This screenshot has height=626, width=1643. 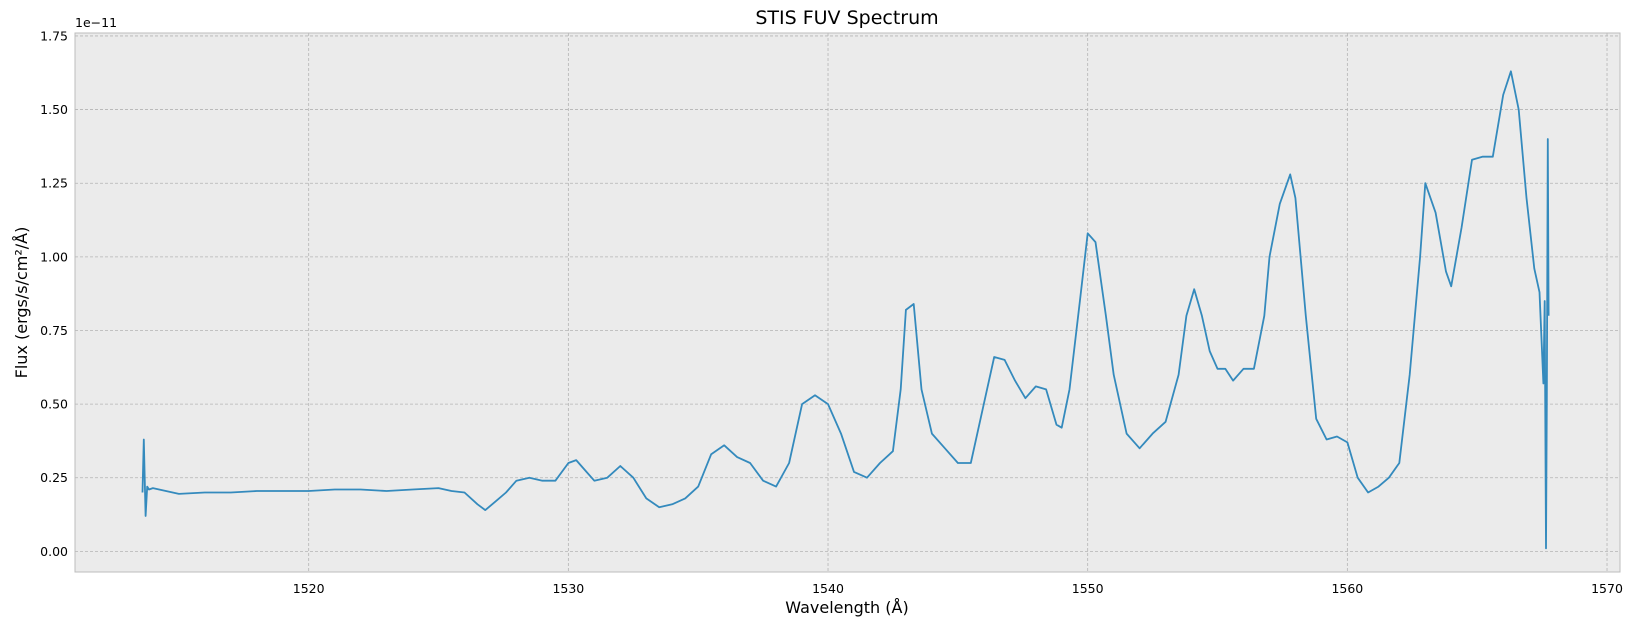 I want to click on y-tick-label: 1.00, so click(x=54, y=256).